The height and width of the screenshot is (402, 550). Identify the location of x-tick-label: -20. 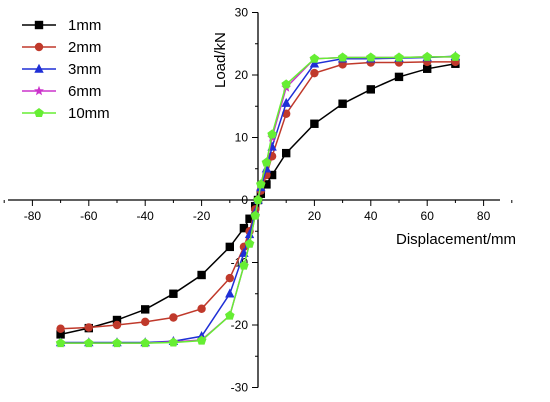
(202, 216).